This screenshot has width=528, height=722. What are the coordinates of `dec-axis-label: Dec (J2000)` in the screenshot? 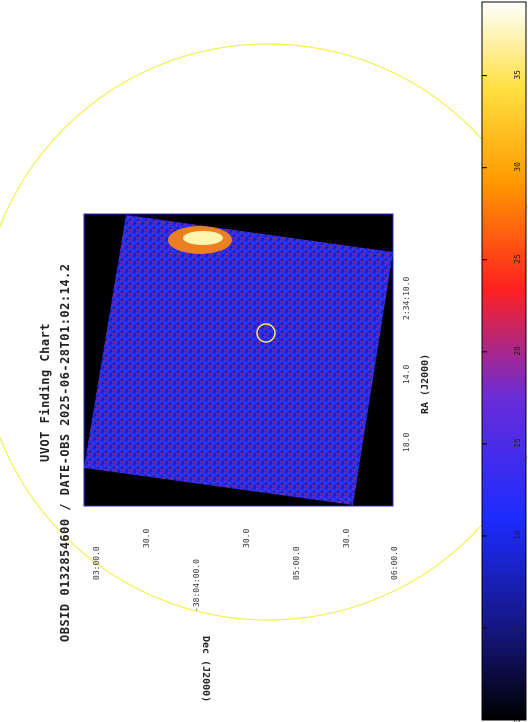 It's located at (205, 669).